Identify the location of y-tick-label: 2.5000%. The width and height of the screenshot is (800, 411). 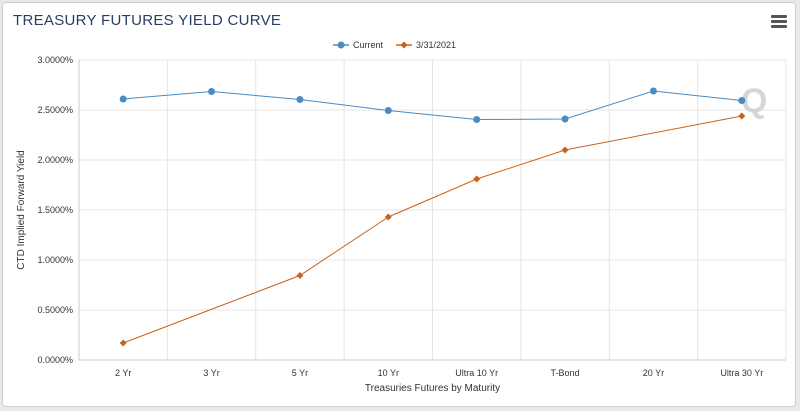
(55, 110).